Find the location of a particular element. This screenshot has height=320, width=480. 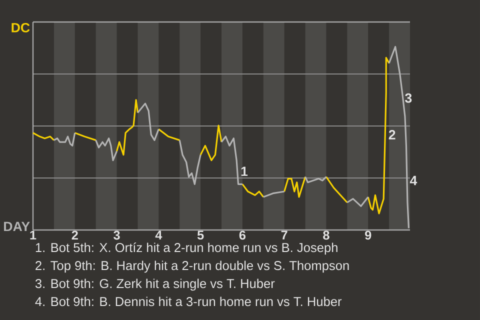

text: 1. Bot 5th: X. Ortíz hit a 2-run home run vs B. Joseph is located at coordinates (187, 248).